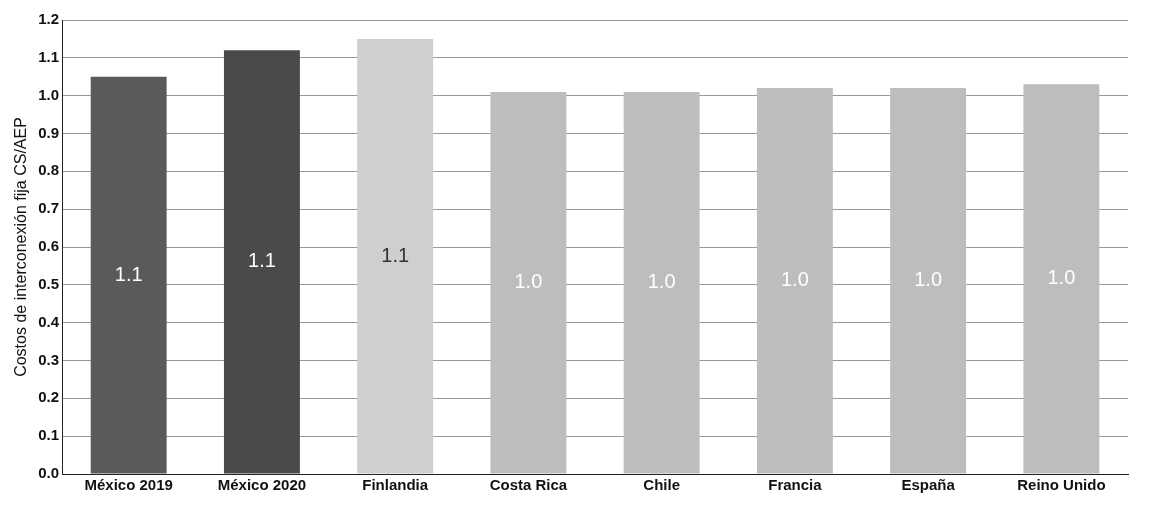 This screenshot has width=1149, height=510. What do you see at coordinates (49, 435) in the screenshot?
I see `y-tick-label: 0.1` at bounding box center [49, 435].